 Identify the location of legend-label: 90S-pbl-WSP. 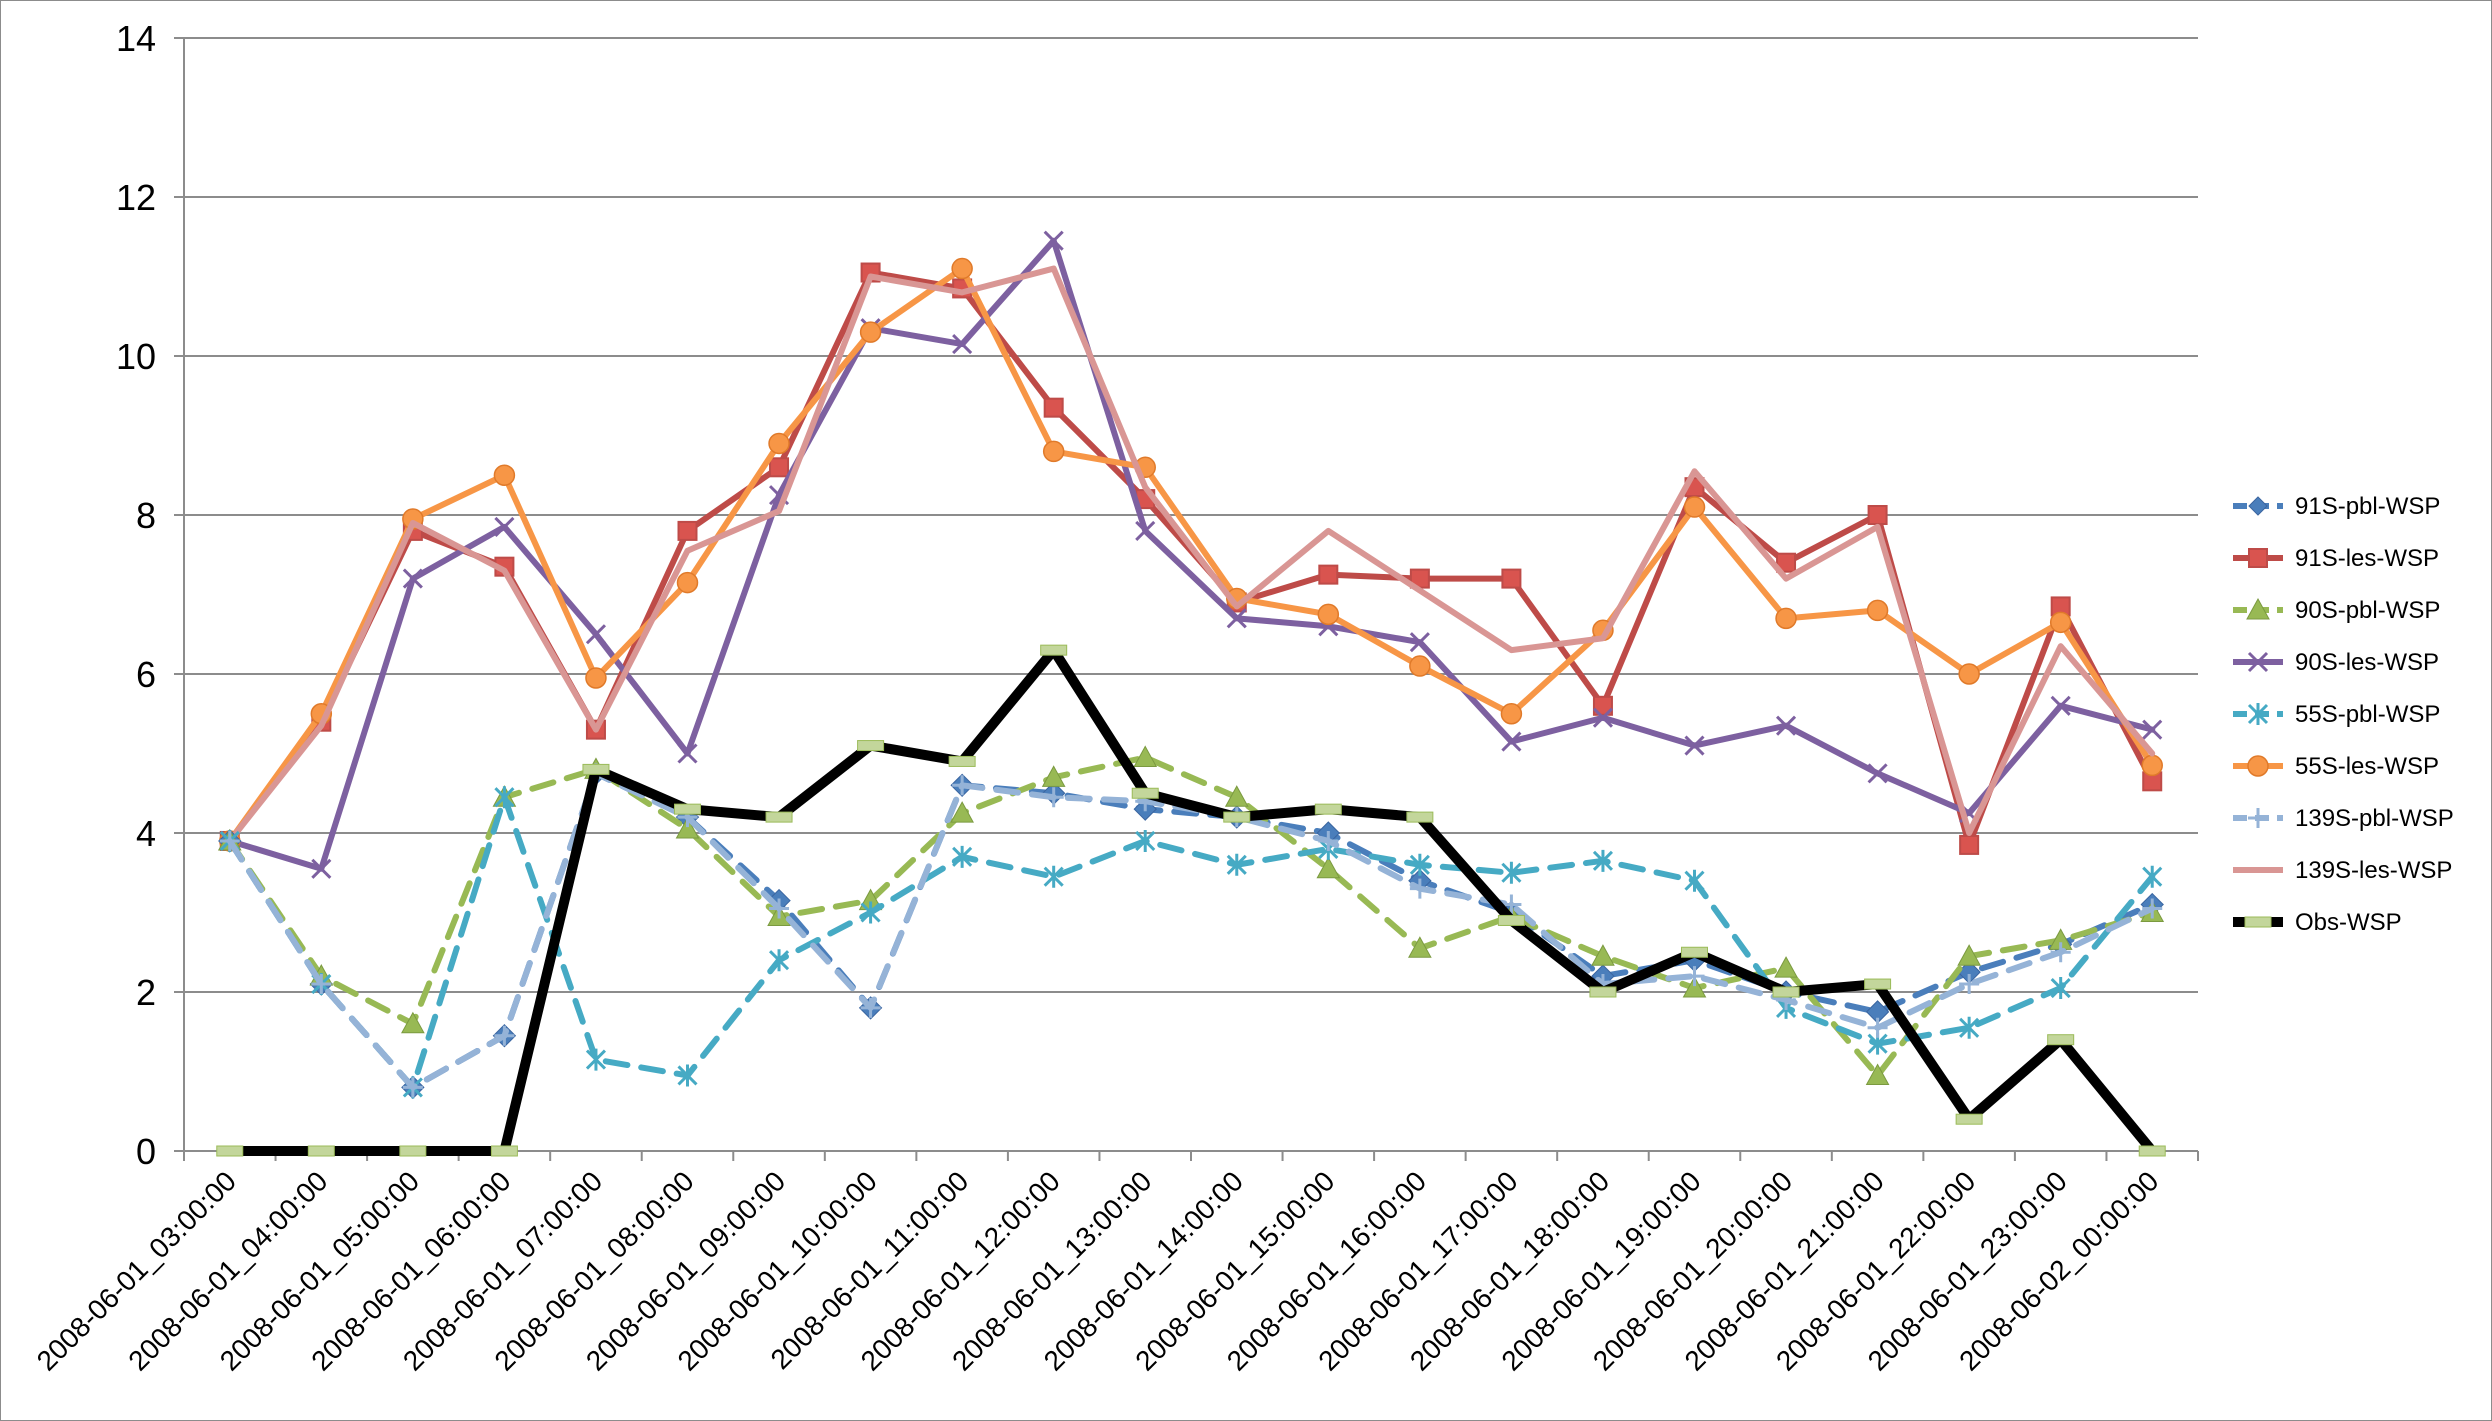
(2367, 610).